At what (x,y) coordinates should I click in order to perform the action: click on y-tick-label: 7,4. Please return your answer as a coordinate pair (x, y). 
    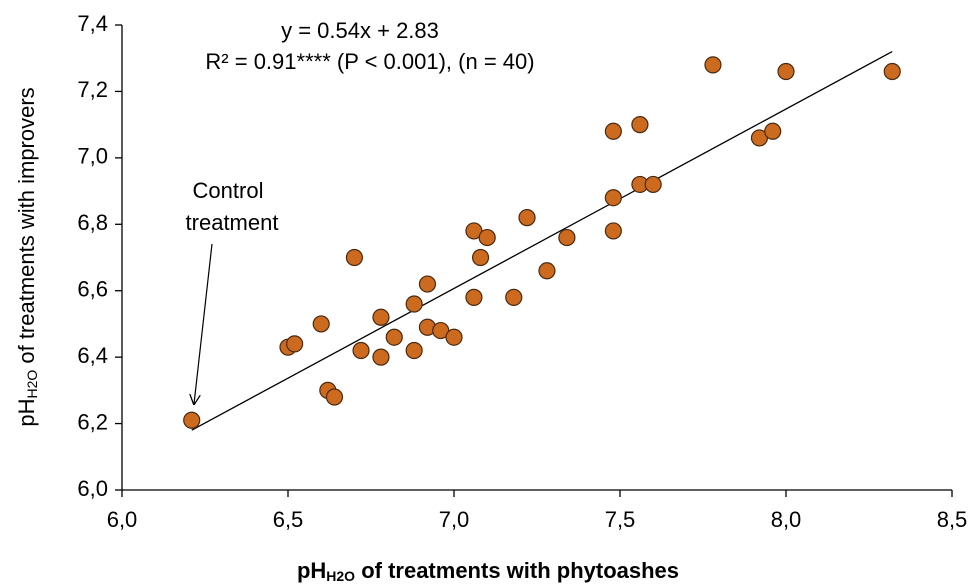
    Looking at the image, I should click on (92, 23).